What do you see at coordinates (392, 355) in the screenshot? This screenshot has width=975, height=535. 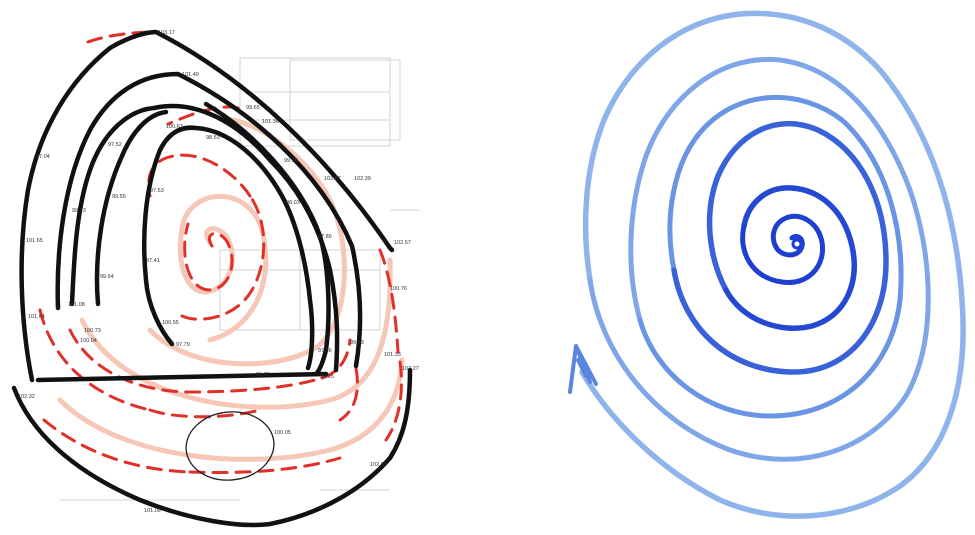 I see `elevation-label: 101.33` at bounding box center [392, 355].